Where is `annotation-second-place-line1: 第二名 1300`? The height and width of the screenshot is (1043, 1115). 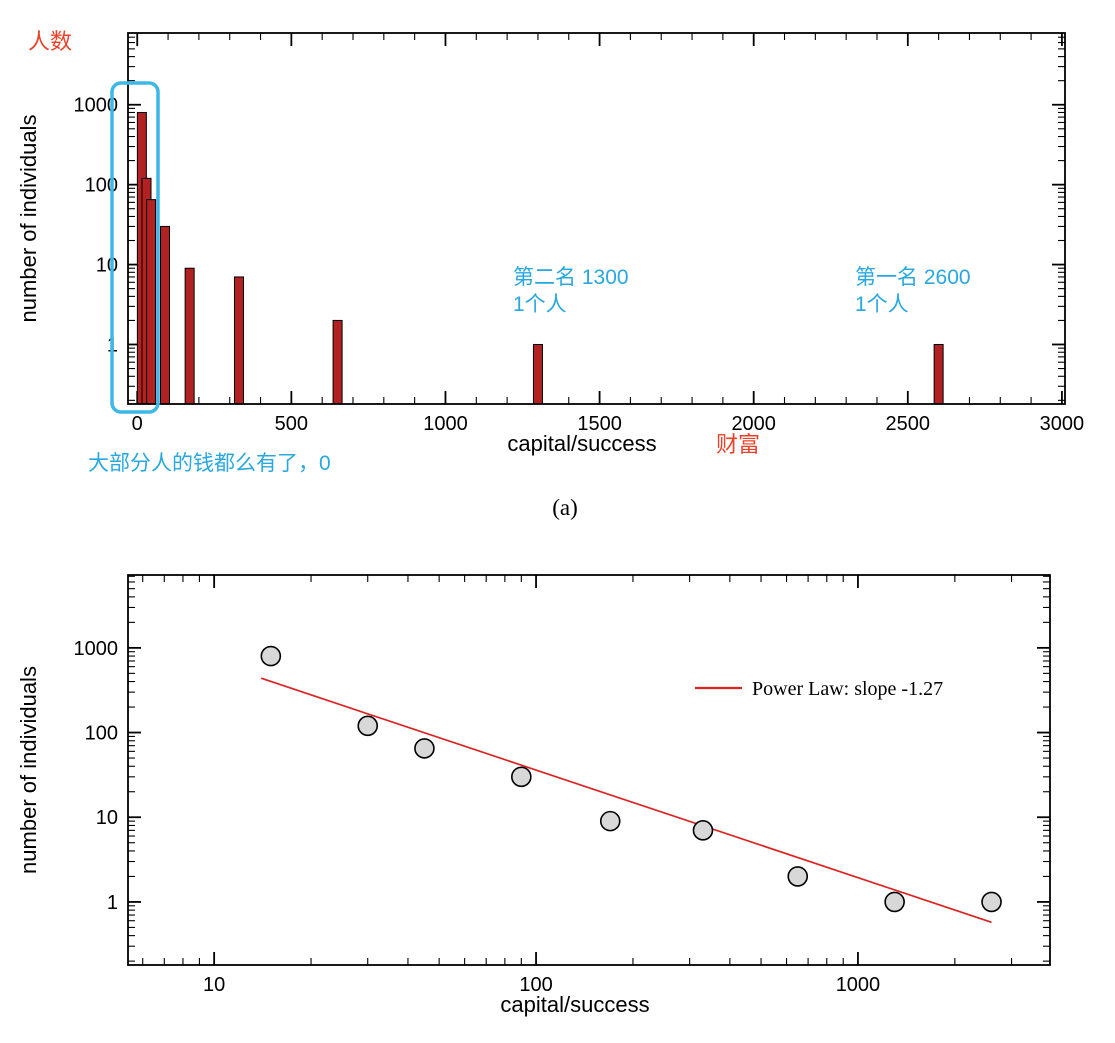 annotation-second-place-line1: 第二名 1300 is located at coordinates (571, 277).